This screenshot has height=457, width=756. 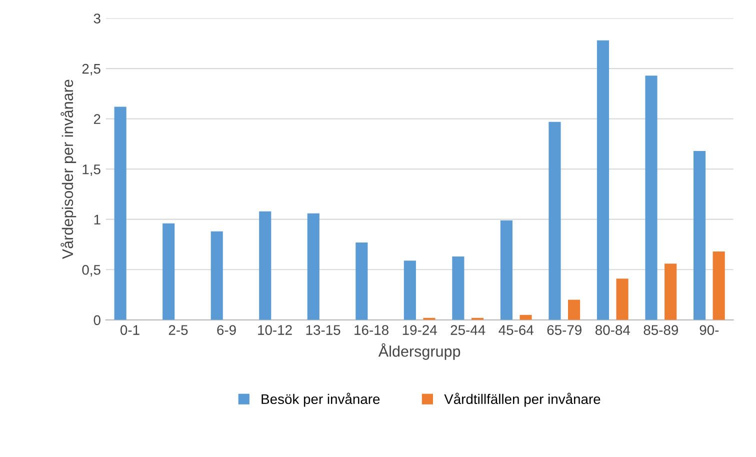 What do you see at coordinates (564, 330) in the screenshot?
I see `x-tick-label: 65-79` at bounding box center [564, 330].